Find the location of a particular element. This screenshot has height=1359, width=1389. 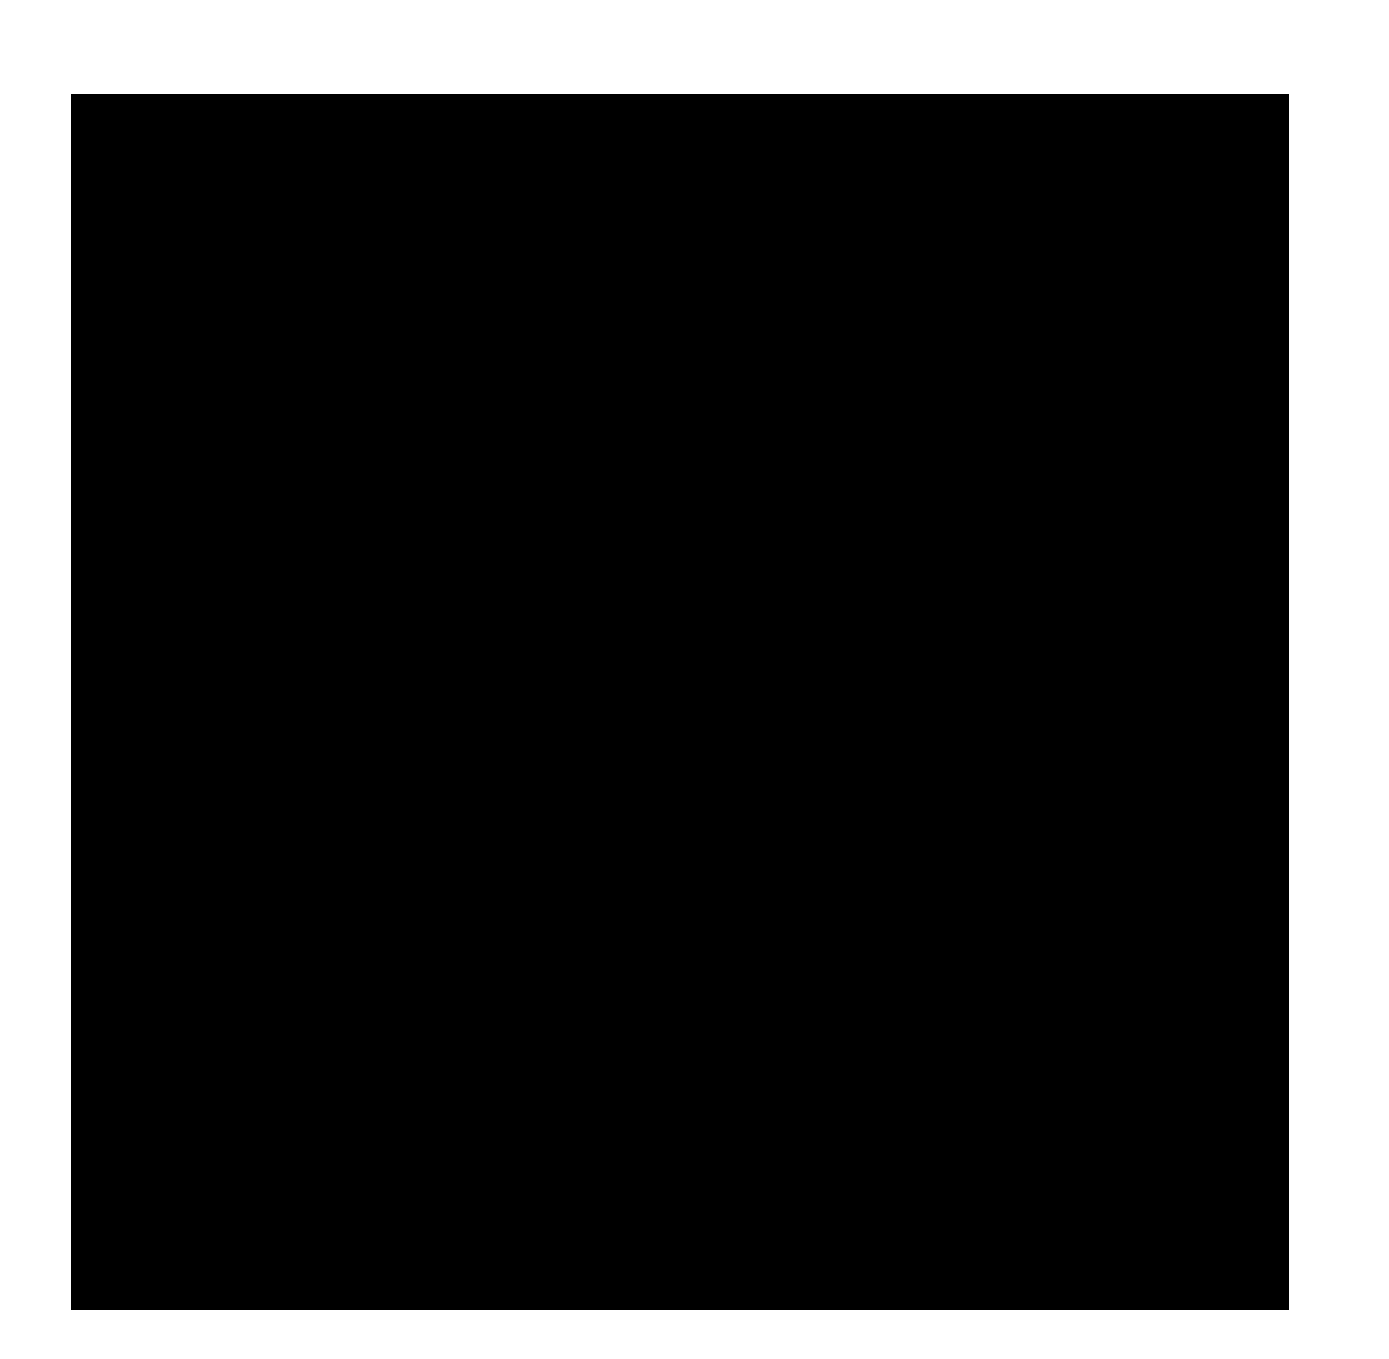

copyright-badge is located at coordinates (85, 1302).